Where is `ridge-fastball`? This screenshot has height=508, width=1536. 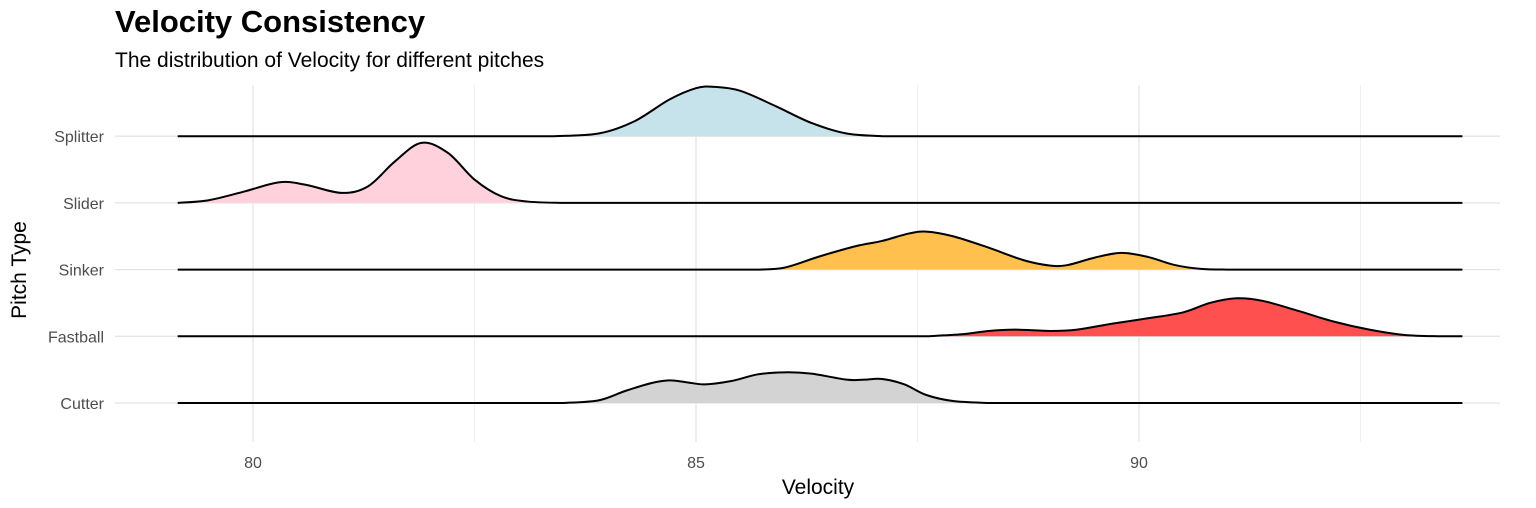
ridge-fastball is located at coordinates (820, 317).